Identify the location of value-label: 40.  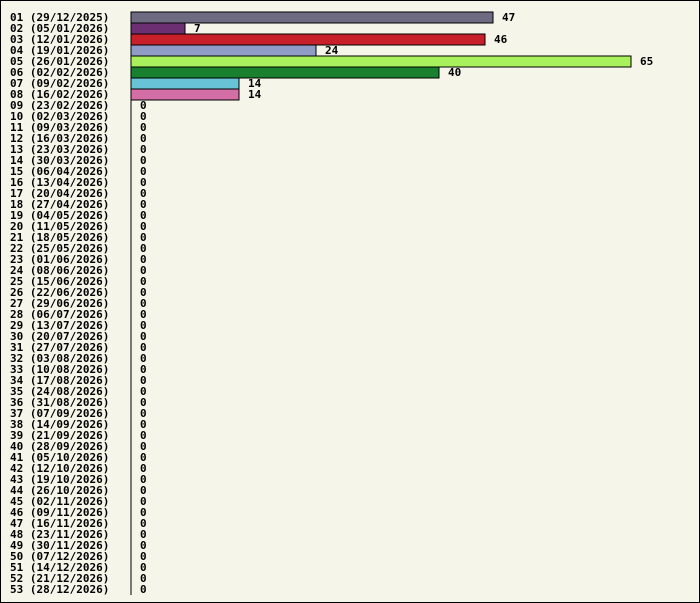
(454, 72).